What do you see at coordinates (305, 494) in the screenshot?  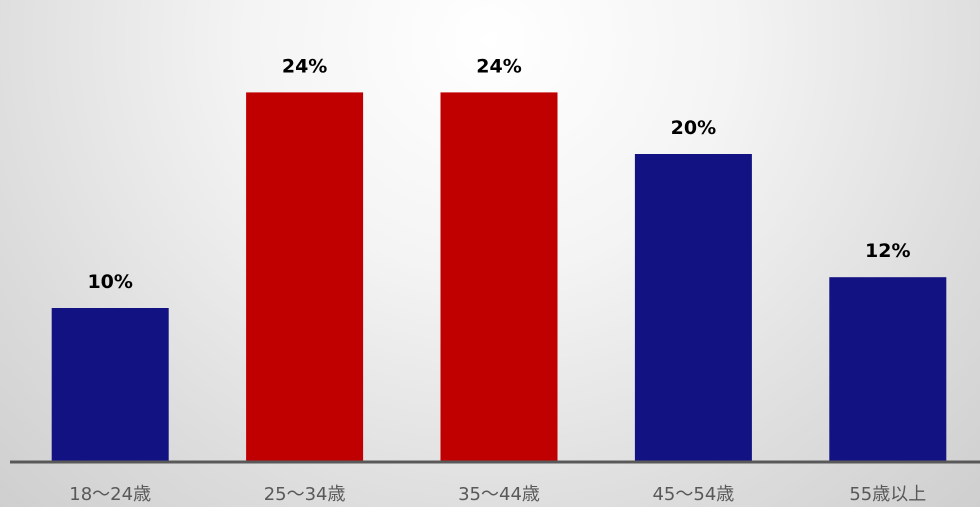 I see `x-tick-label-2: 25〜34歳` at bounding box center [305, 494].